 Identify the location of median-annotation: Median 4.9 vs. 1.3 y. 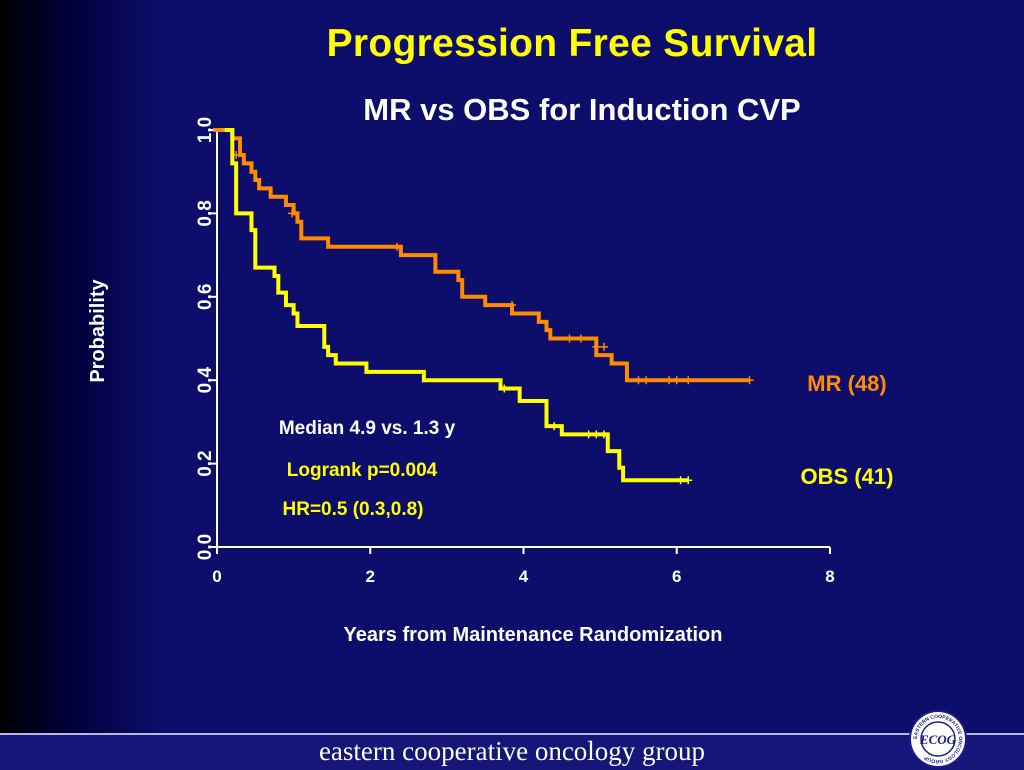
(367, 428).